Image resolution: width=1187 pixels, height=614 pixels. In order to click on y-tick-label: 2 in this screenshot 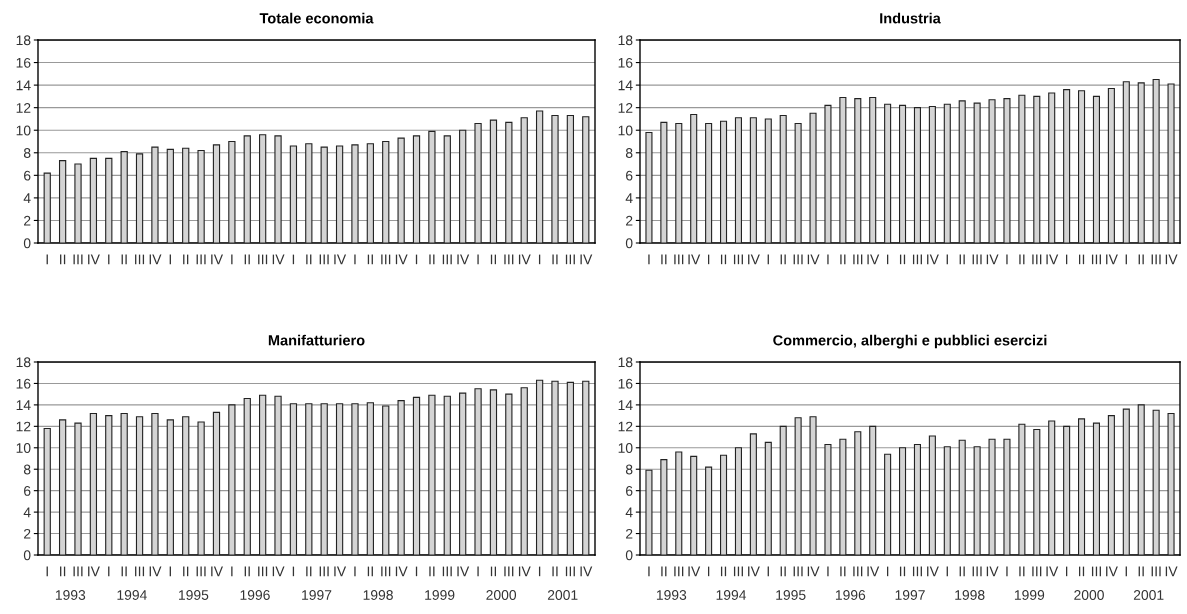, I will do `click(27, 220)`.